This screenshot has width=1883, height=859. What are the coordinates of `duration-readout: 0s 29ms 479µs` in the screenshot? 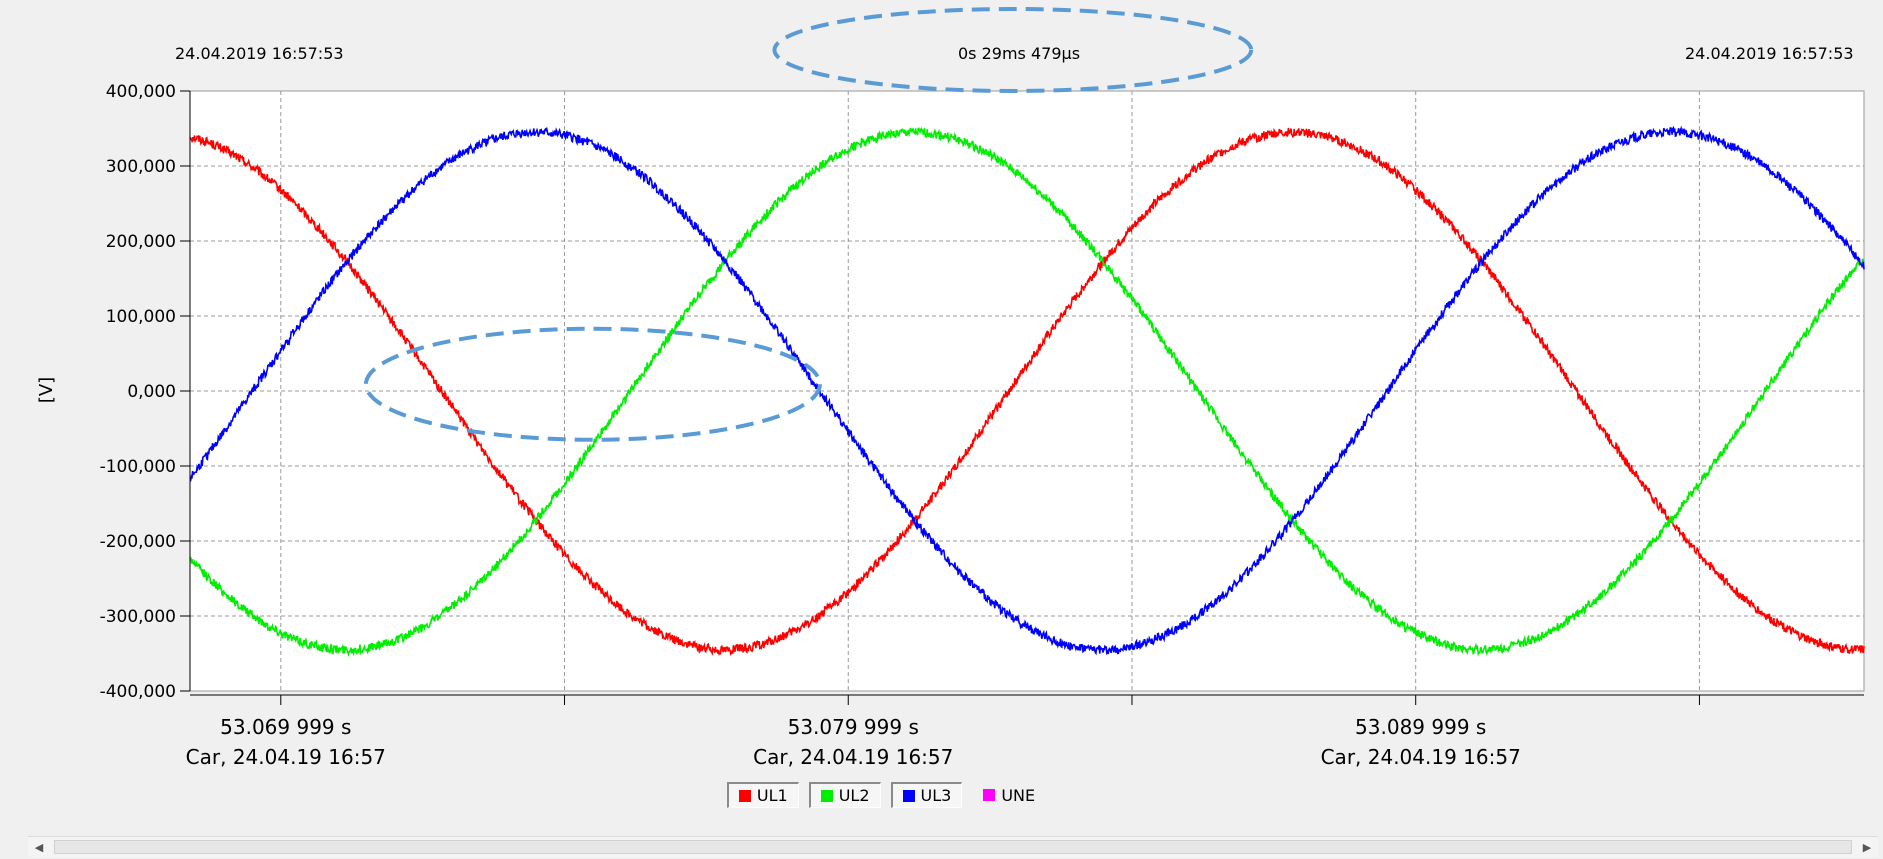 It's located at (1019, 53).